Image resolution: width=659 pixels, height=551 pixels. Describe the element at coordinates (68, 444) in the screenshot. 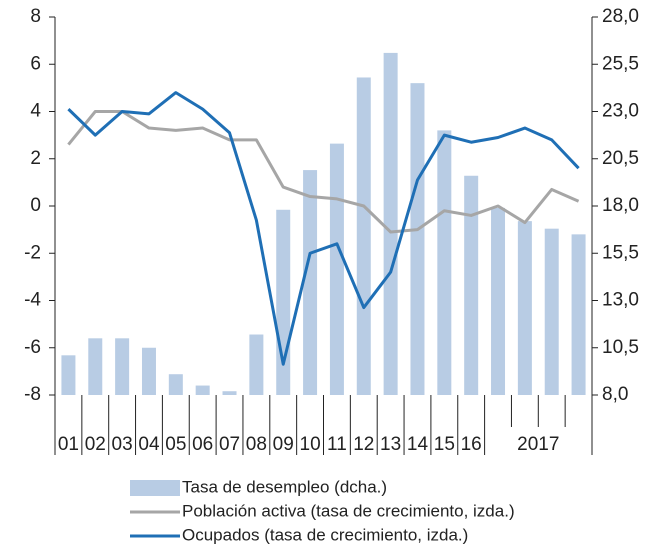

I see `x-tick-label: 01` at that location.